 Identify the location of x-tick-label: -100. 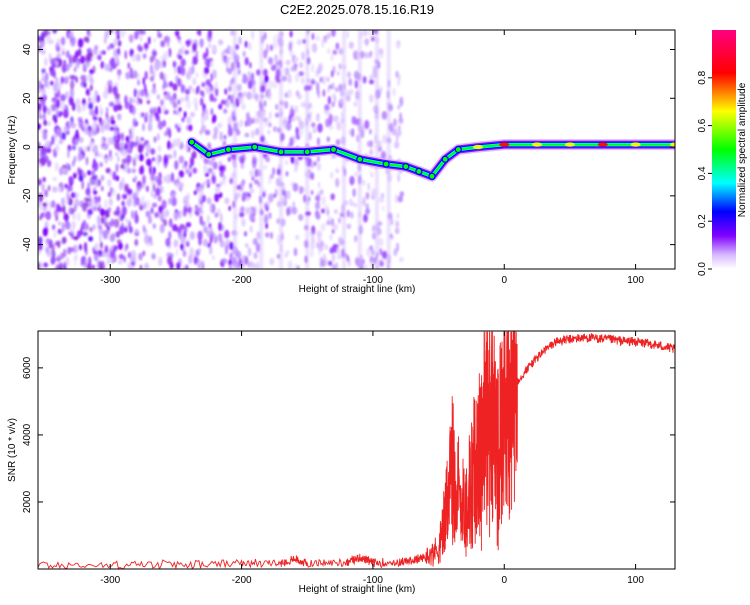
(373, 280).